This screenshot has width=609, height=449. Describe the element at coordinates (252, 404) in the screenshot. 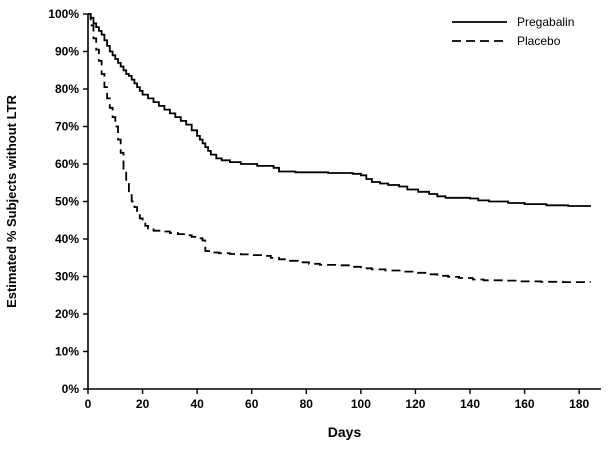

I see `x-tick-label: 60` at that location.